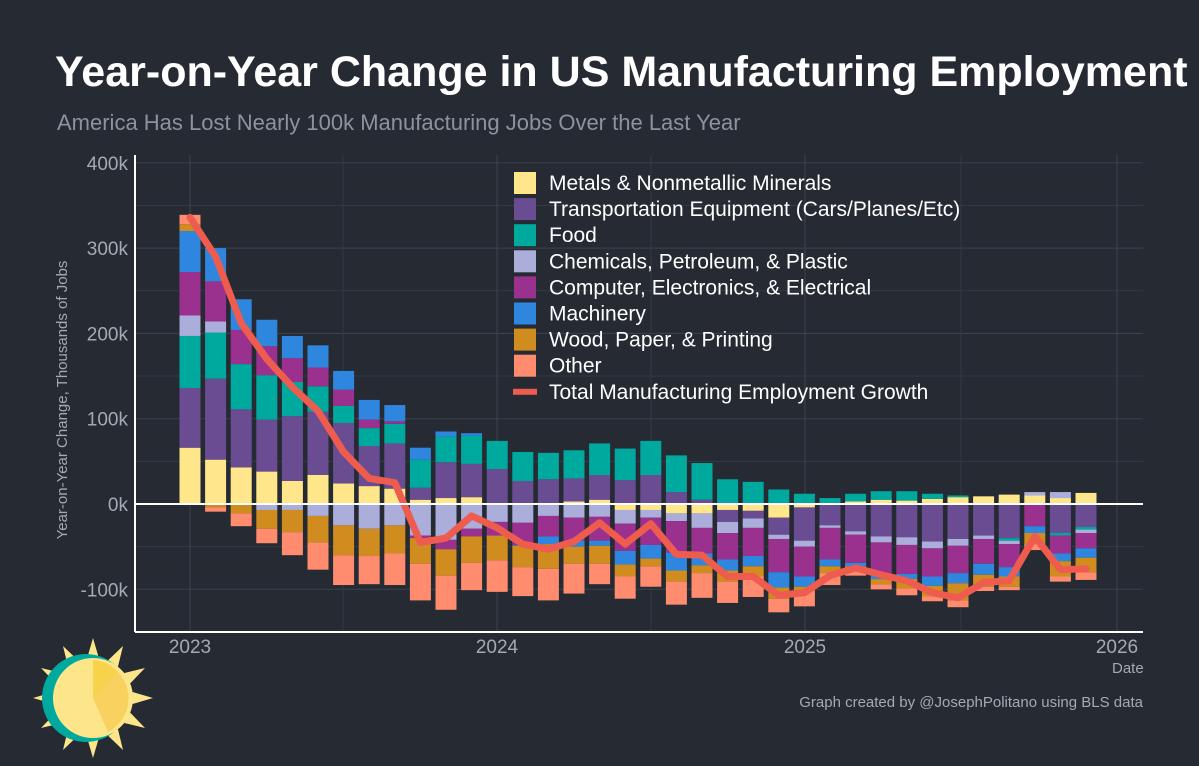 This screenshot has height=766, width=1199. What do you see at coordinates (805, 647) in the screenshot?
I see `x-tick-label: 2025` at bounding box center [805, 647].